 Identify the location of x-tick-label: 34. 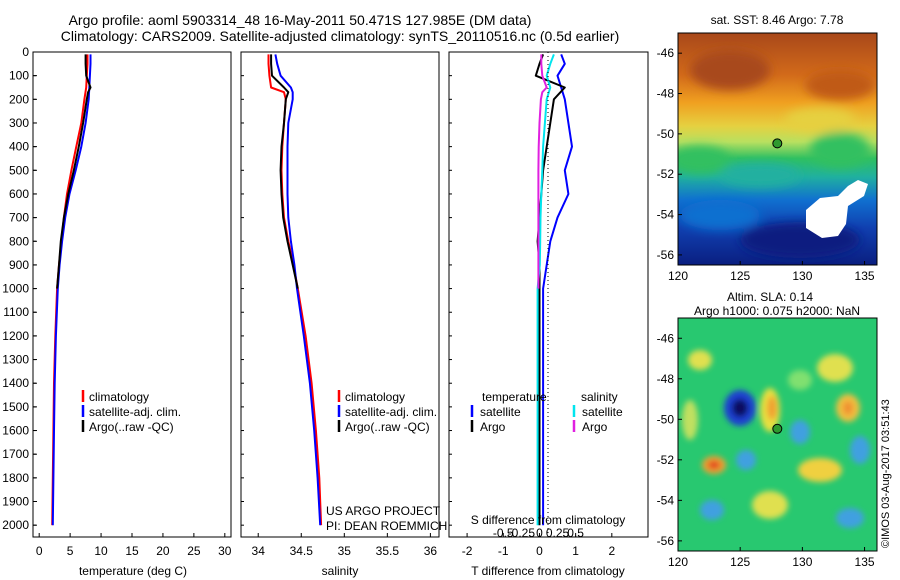
(259, 551).